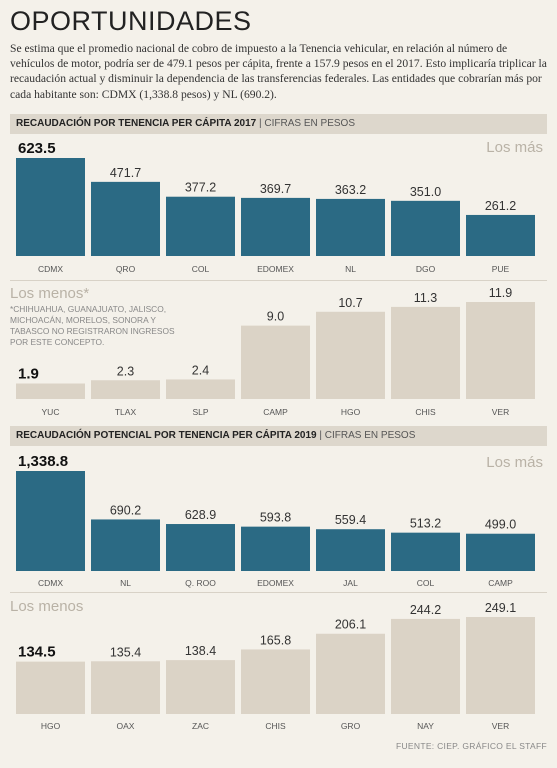  Describe the element at coordinates (125, 173) in the screenshot. I see `data-label: 471.7` at that location.